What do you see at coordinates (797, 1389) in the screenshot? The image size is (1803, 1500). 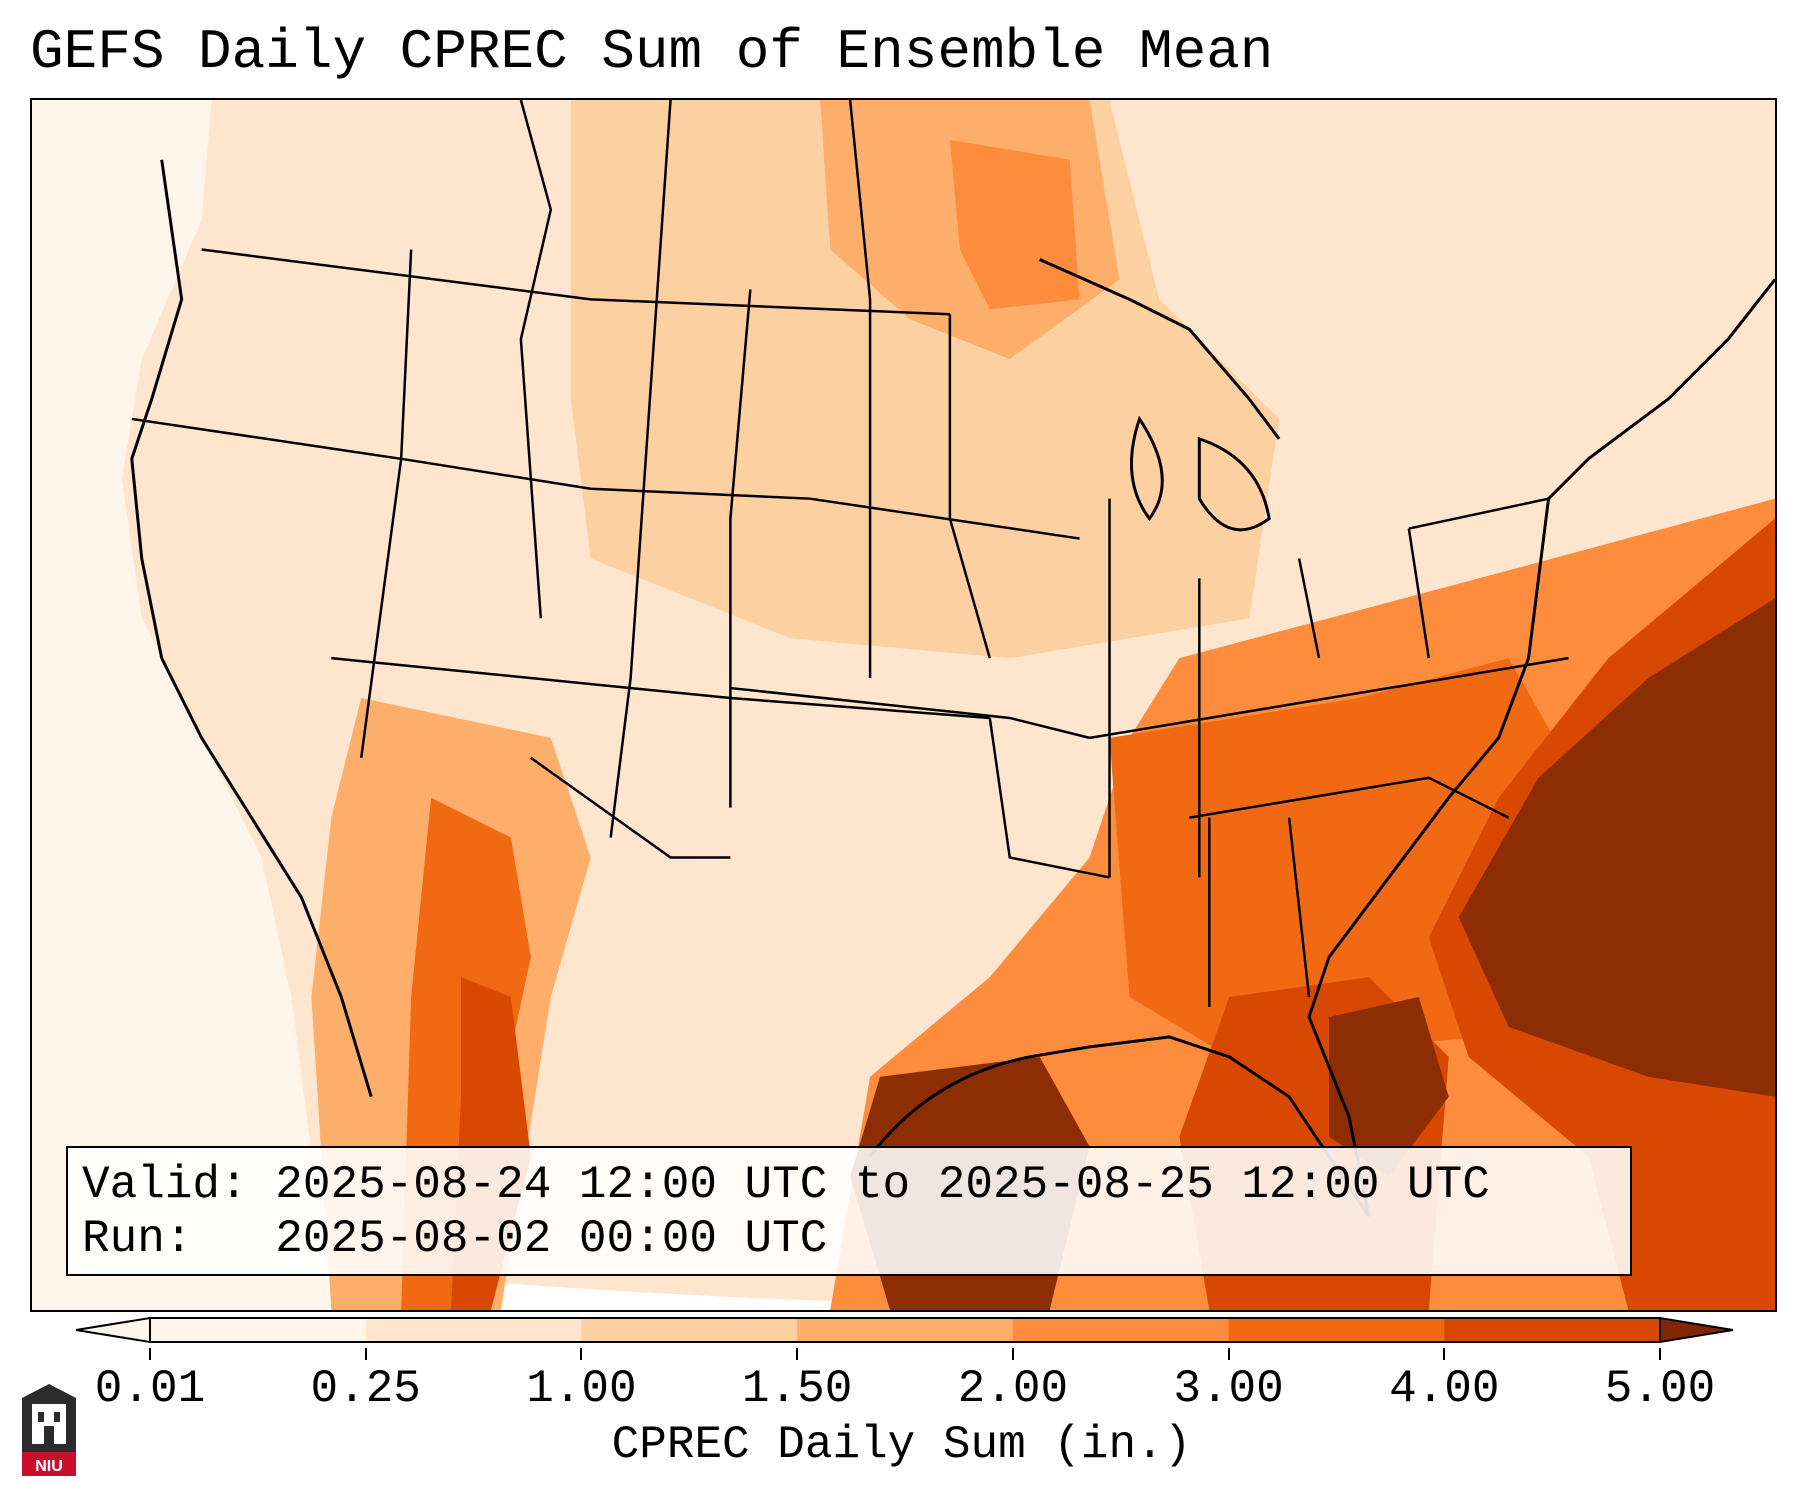 I see `colorbar-tick-label: 1.50` at bounding box center [797, 1389].